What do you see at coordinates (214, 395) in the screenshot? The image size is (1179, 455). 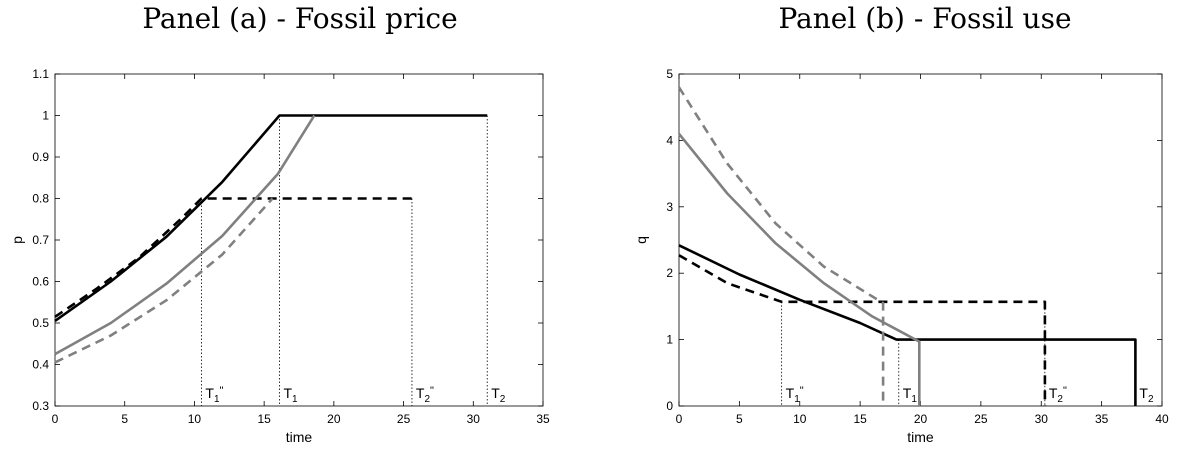 I see `panel-a-marker-label-0: T1"` at bounding box center [214, 395].